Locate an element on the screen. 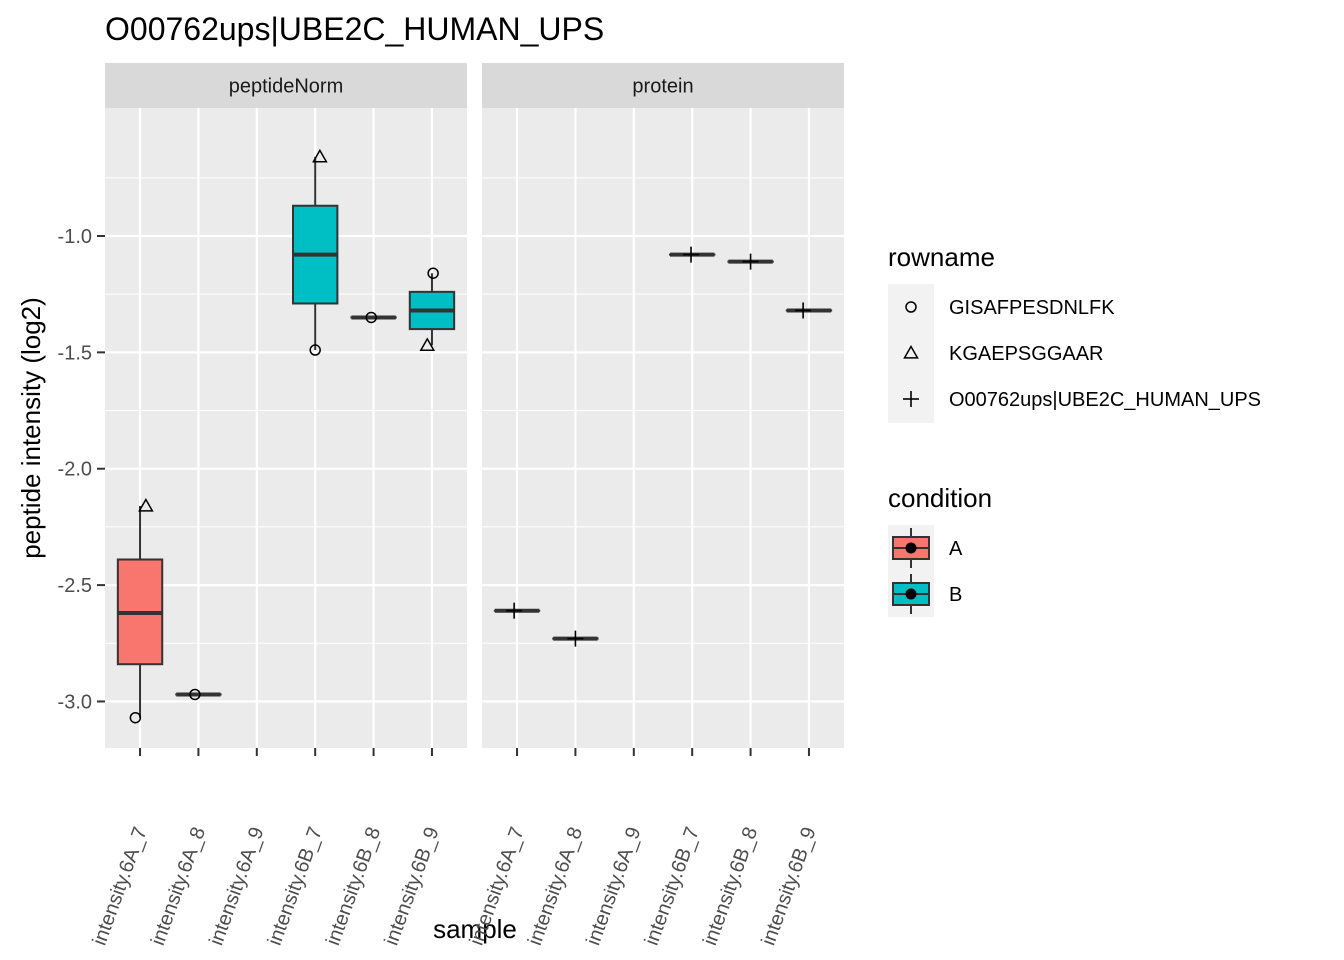  legend-title: rowname is located at coordinates (941, 257).